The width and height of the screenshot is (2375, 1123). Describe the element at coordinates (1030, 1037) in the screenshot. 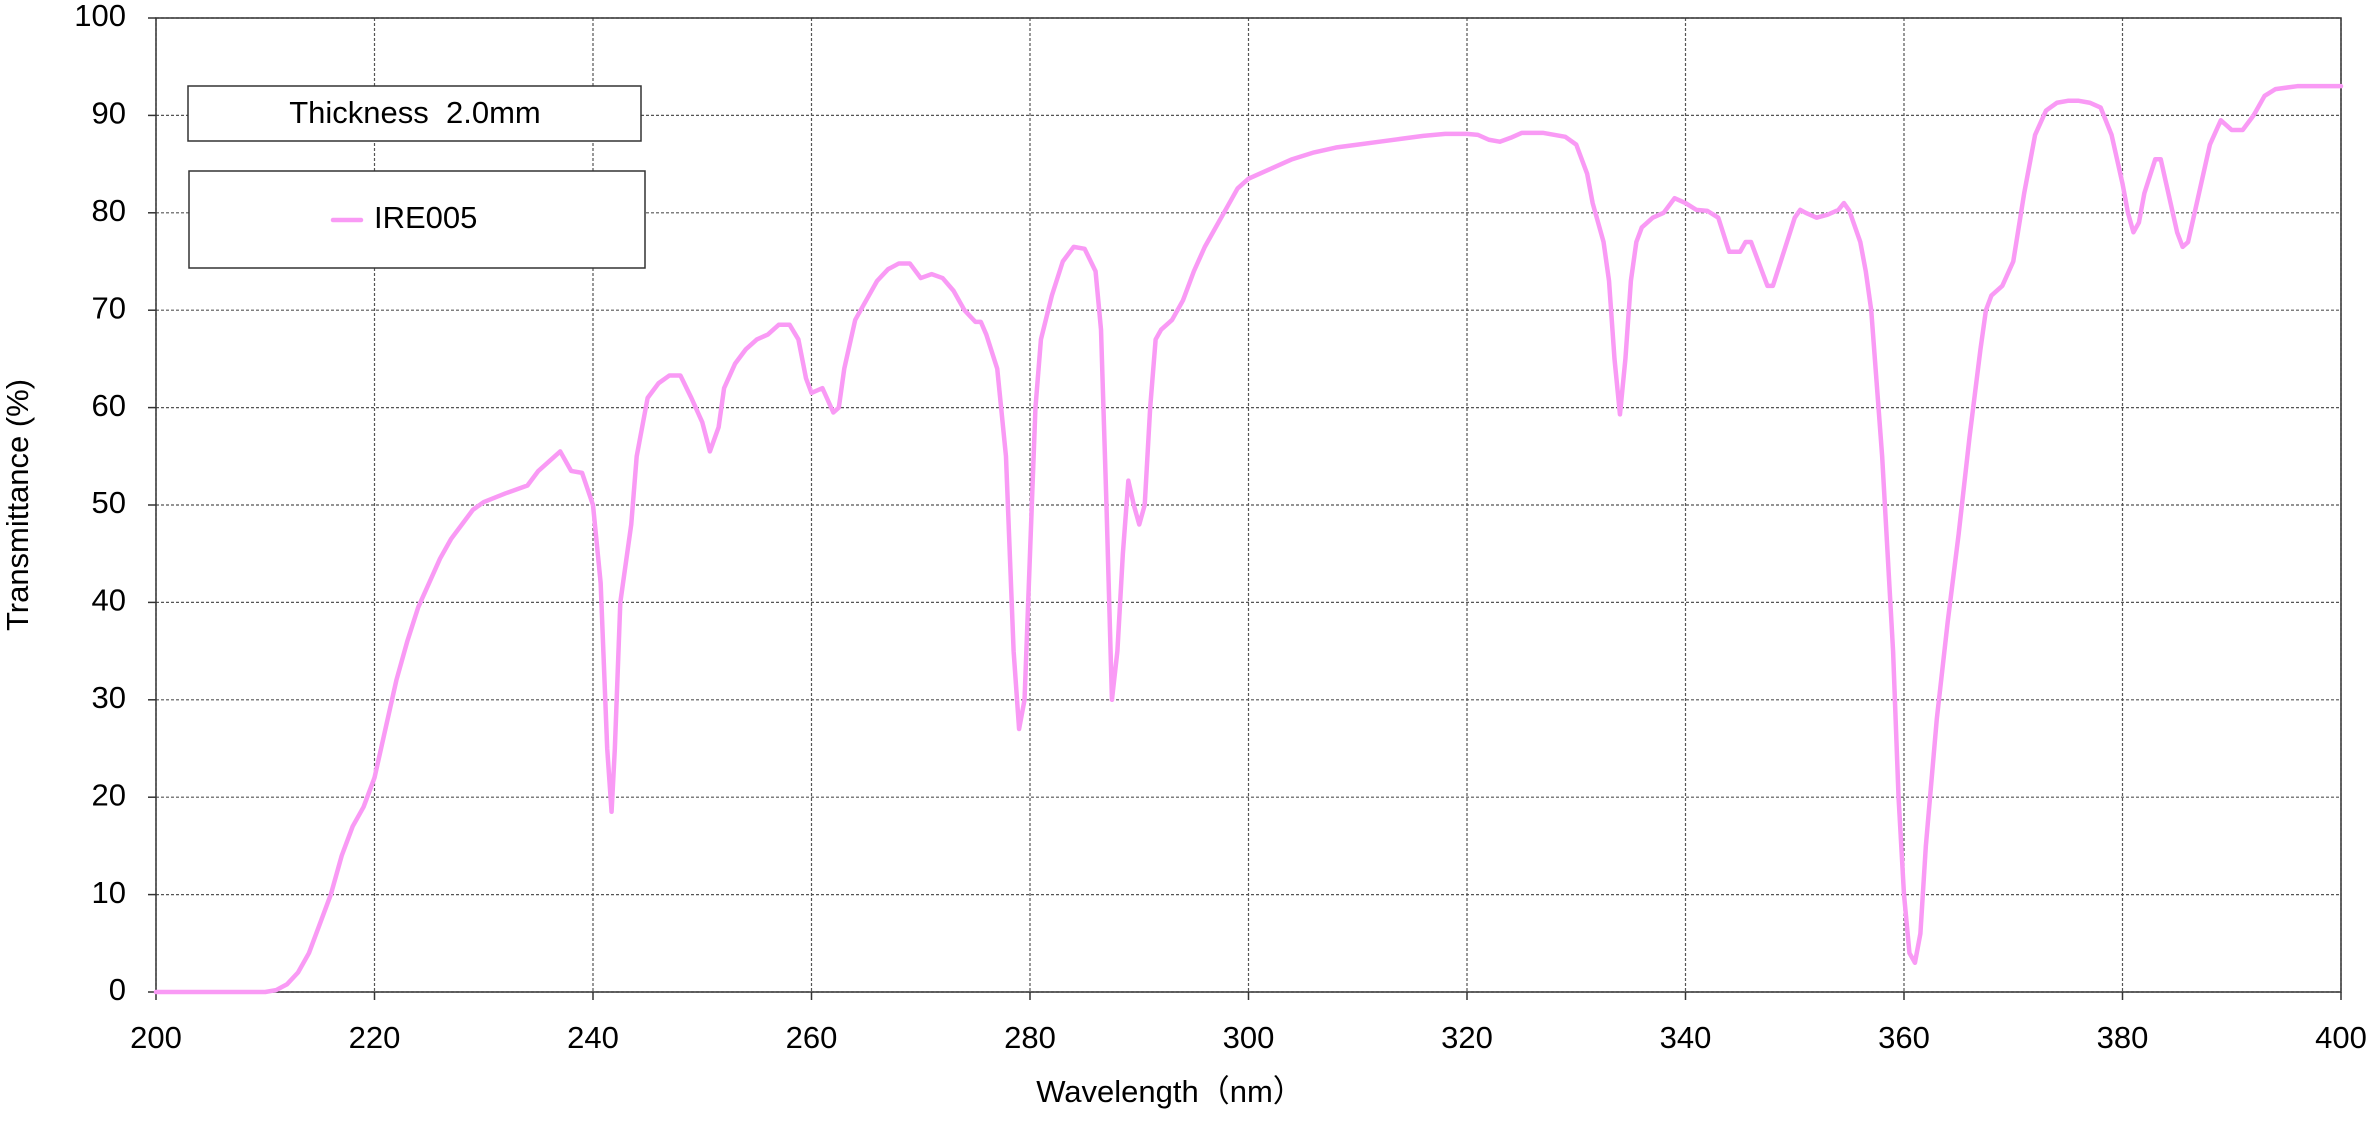

I see `x-tick-label: 280` at that location.